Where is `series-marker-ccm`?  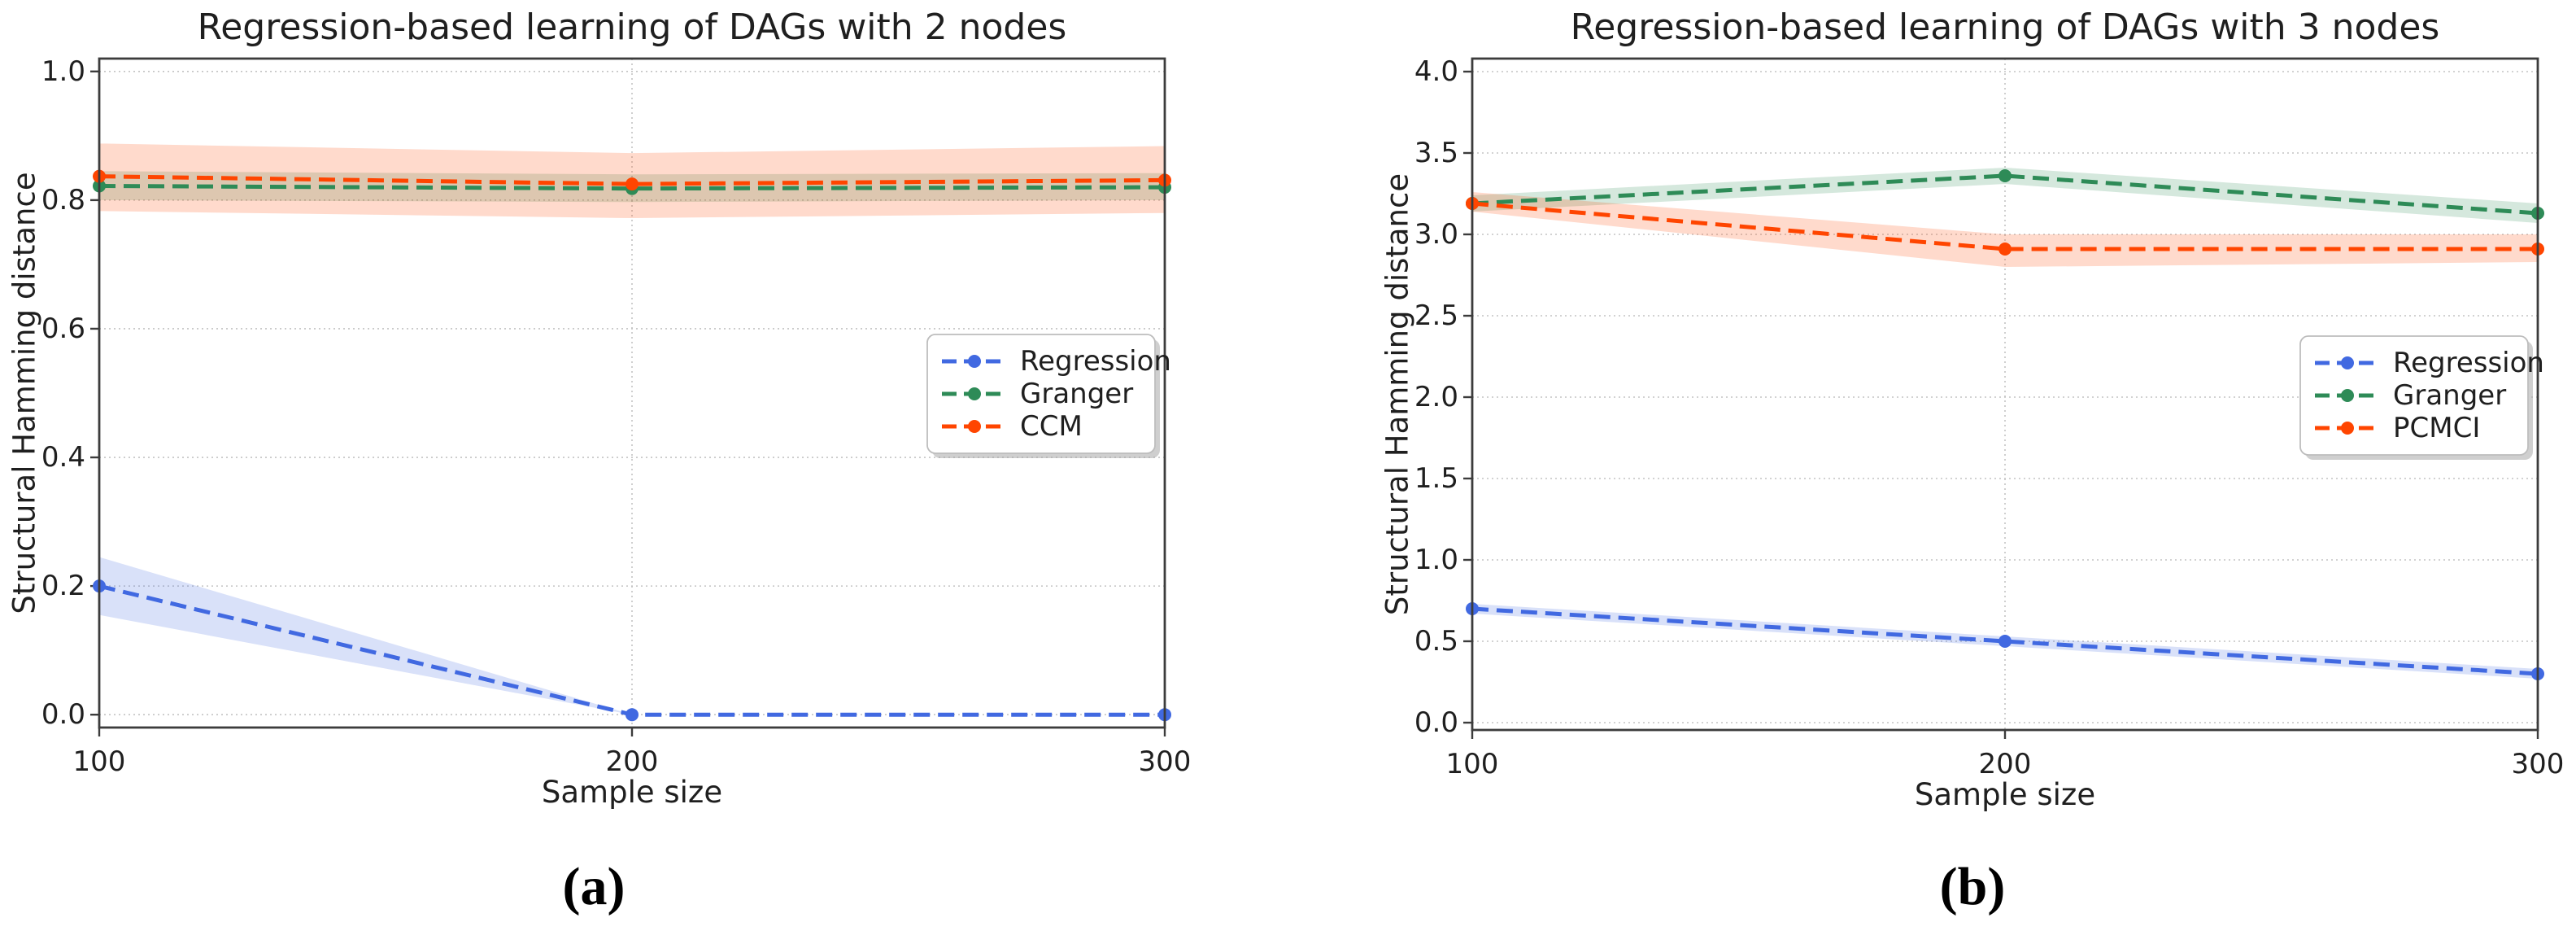
series-marker-ccm is located at coordinates (632, 184).